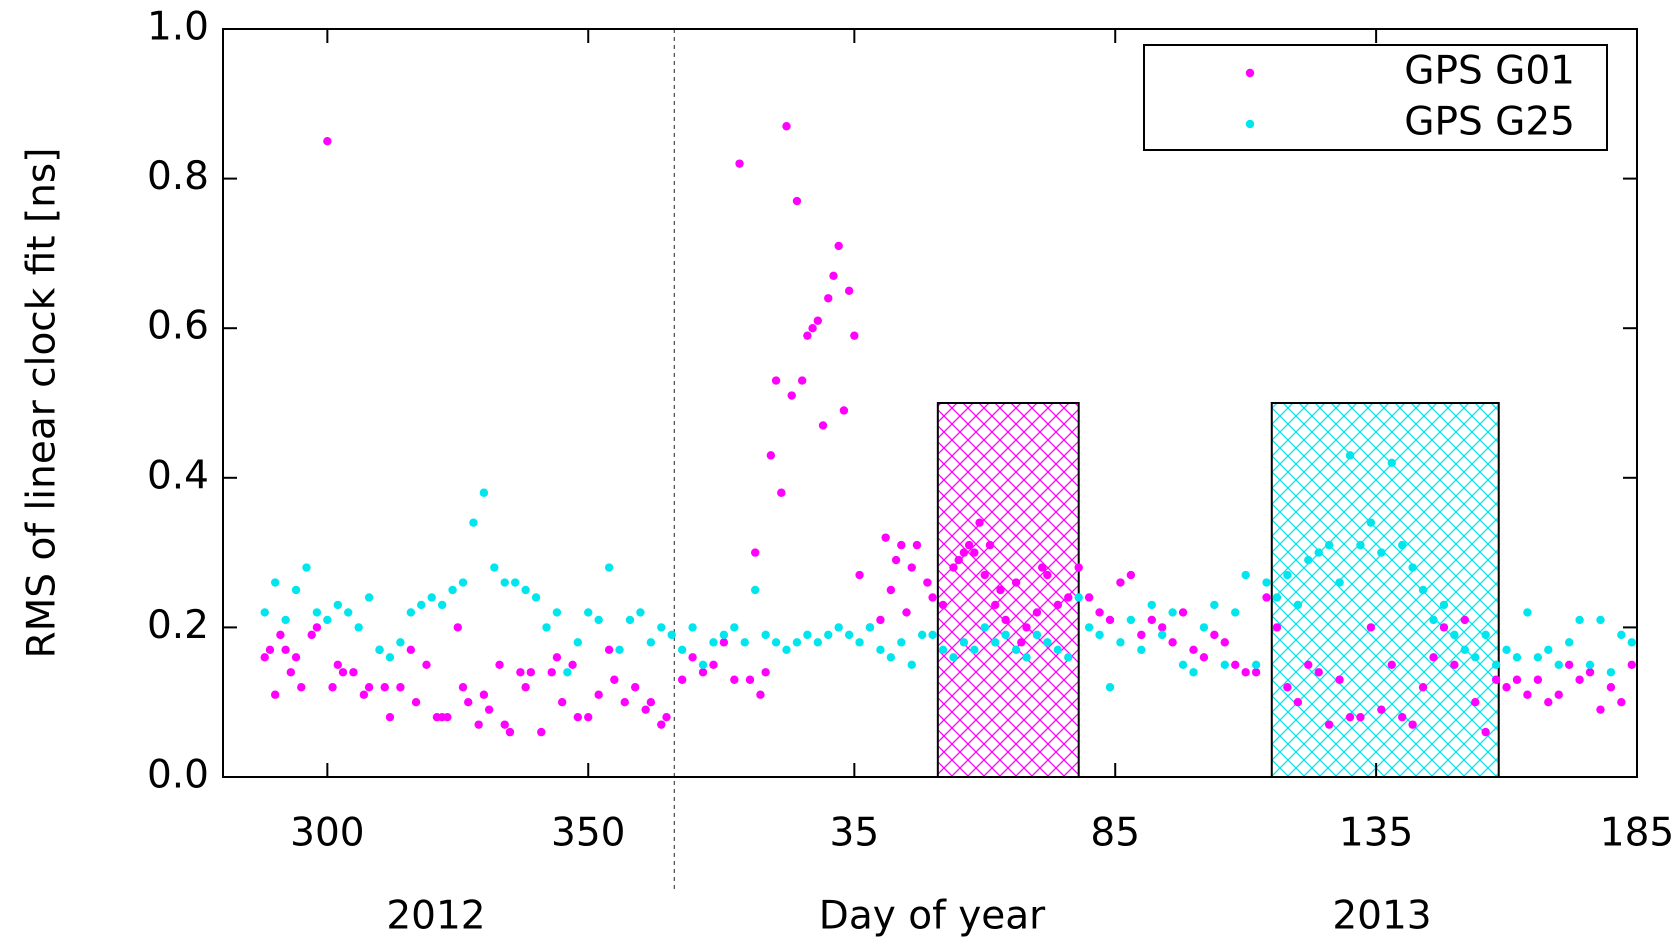 This screenshot has width=1680, height=944. I want to click on highlight-region, so click(1008, 590).